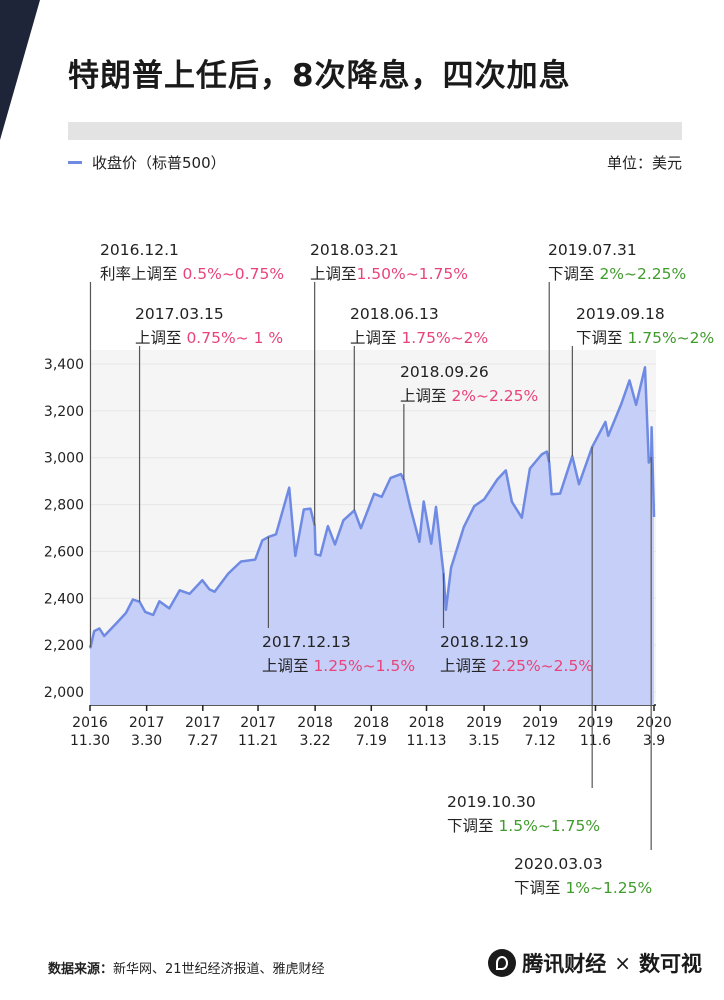  I want to click on rate-annotation: 2018.09.26 上调至 2%~2.25%, so click(469, 384).